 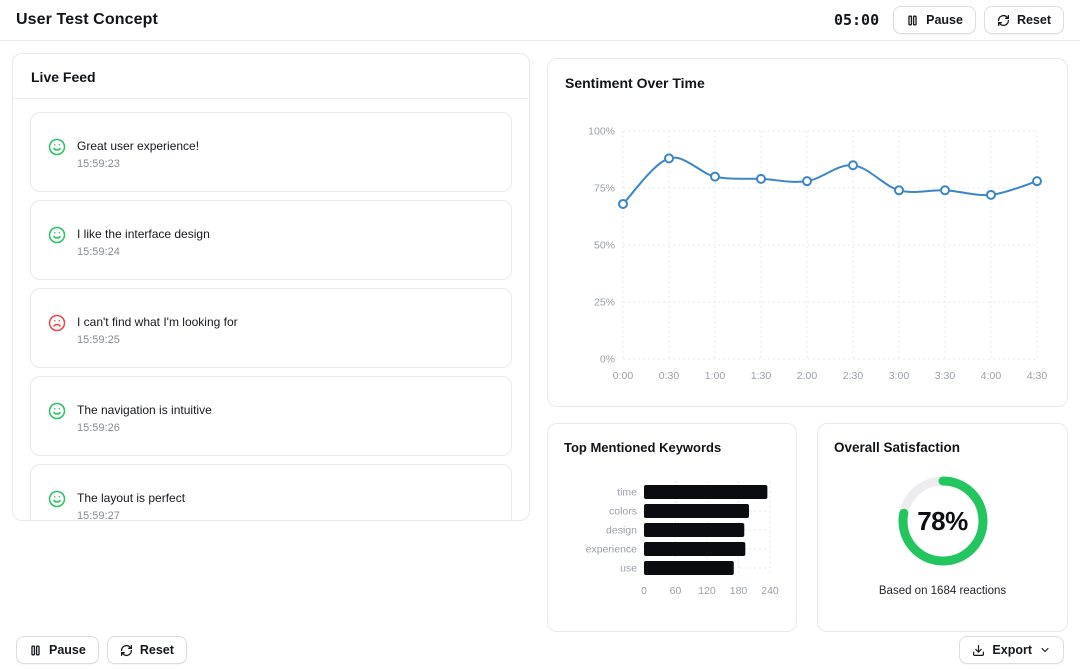 What do you see at coordinates (98, 428) in the screenshot?
I see `feed-item-time: 15:59:26` at bounding box center [98, 428].